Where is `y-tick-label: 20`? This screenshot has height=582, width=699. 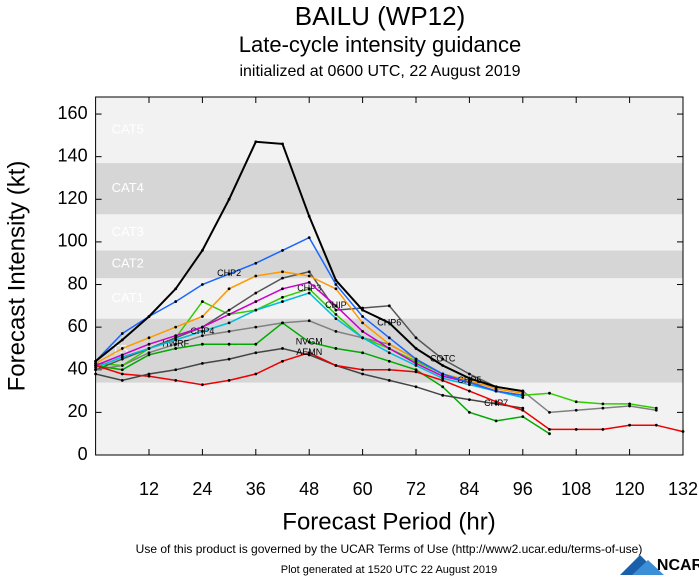 y-tick-label: 20 is located at coordinates (78, 411).